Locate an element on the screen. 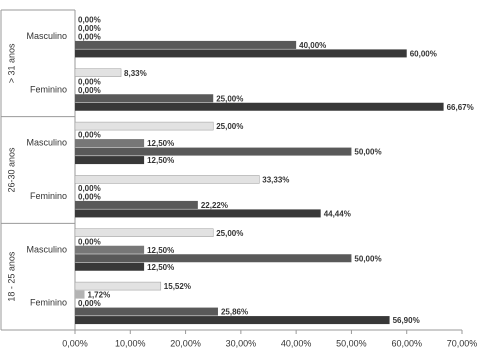 The width and height of the screenshot is (480, 362). x-tick-label: 30,00% is located at coordinates (241, 343).